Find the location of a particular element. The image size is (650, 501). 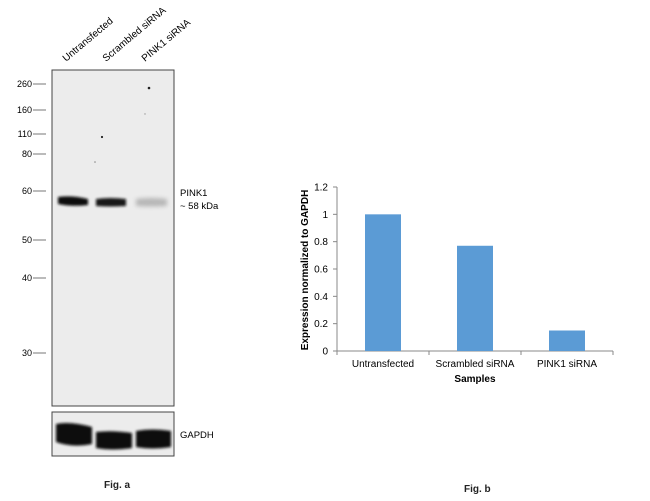

marker-label: 30 is located at coordinates (27, 353).